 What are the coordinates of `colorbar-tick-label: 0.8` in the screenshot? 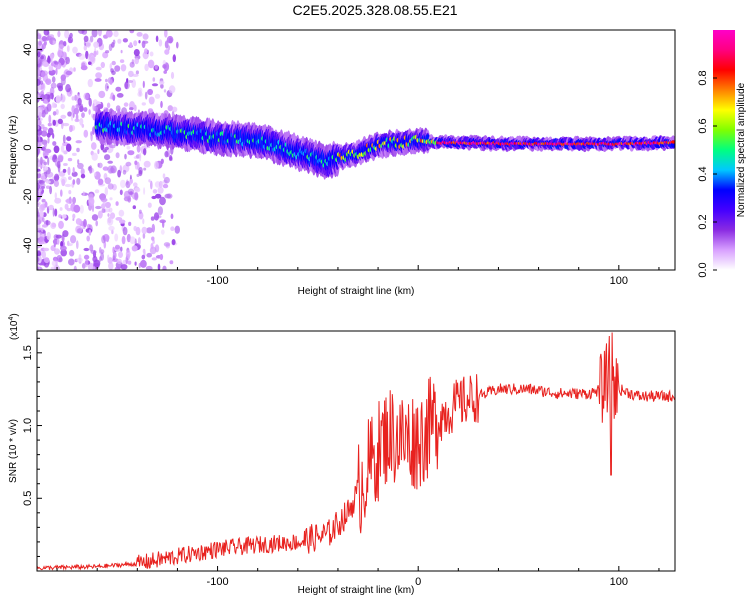 It's located at (703, 77).